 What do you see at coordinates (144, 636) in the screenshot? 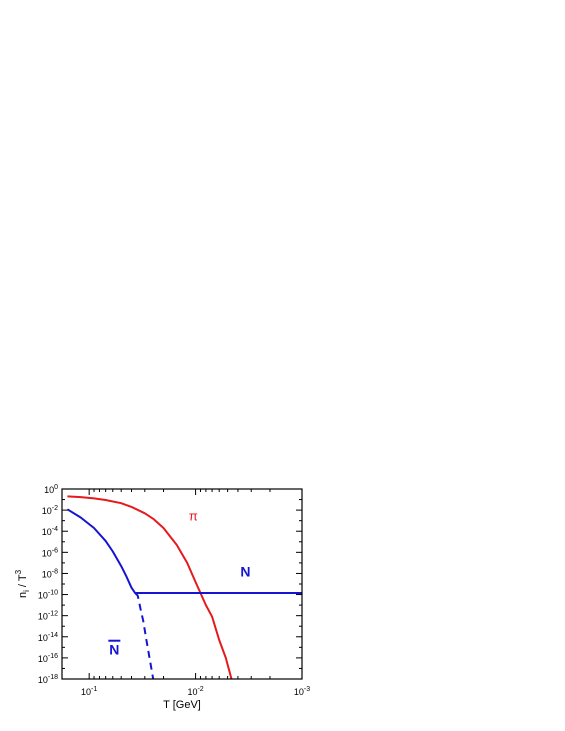
I see `series-line-n-bar` at bounding box center [144, 636].